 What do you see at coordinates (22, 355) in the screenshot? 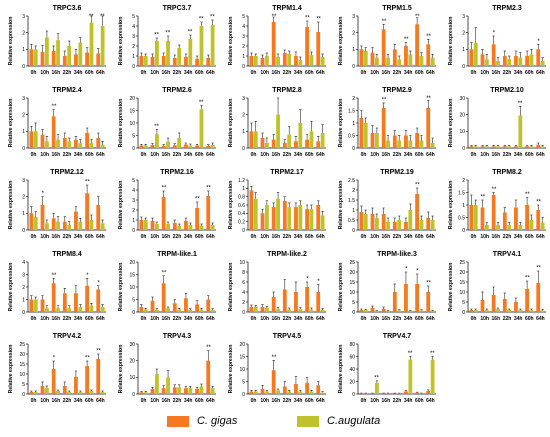
I see `y-tick-label: 20` at bounding box center [22, 355].